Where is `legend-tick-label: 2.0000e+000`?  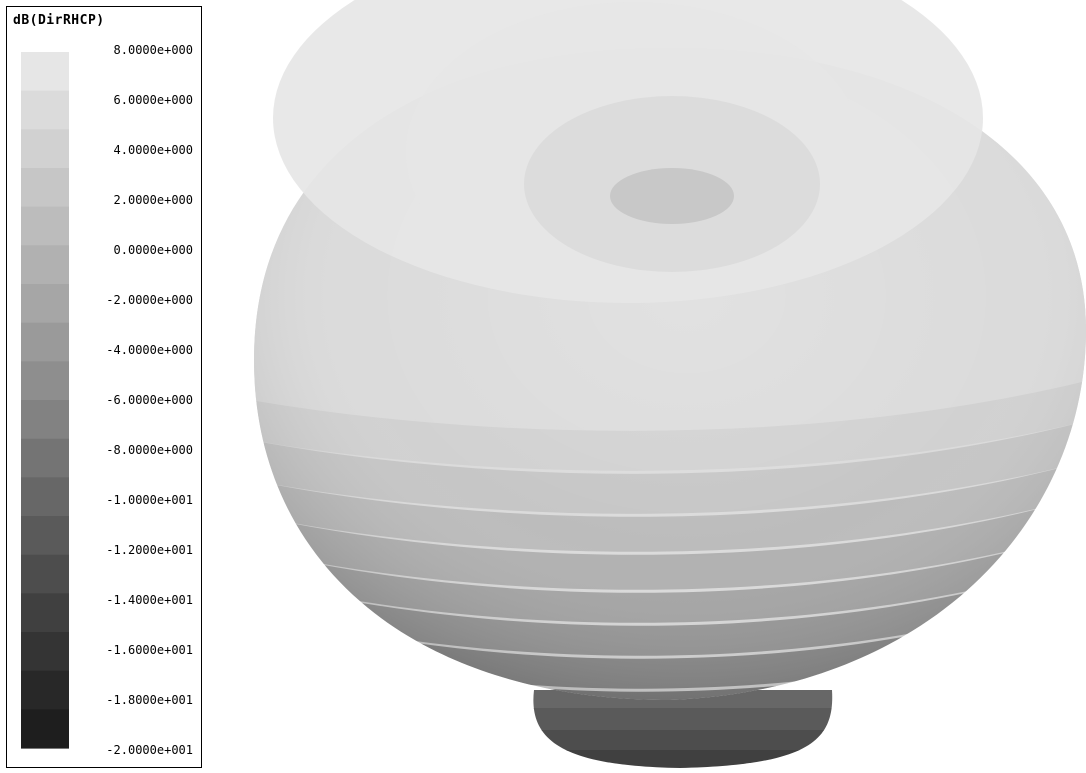
legend-tick-label: 2.0000e+000 is located at coordinates (153, 200).